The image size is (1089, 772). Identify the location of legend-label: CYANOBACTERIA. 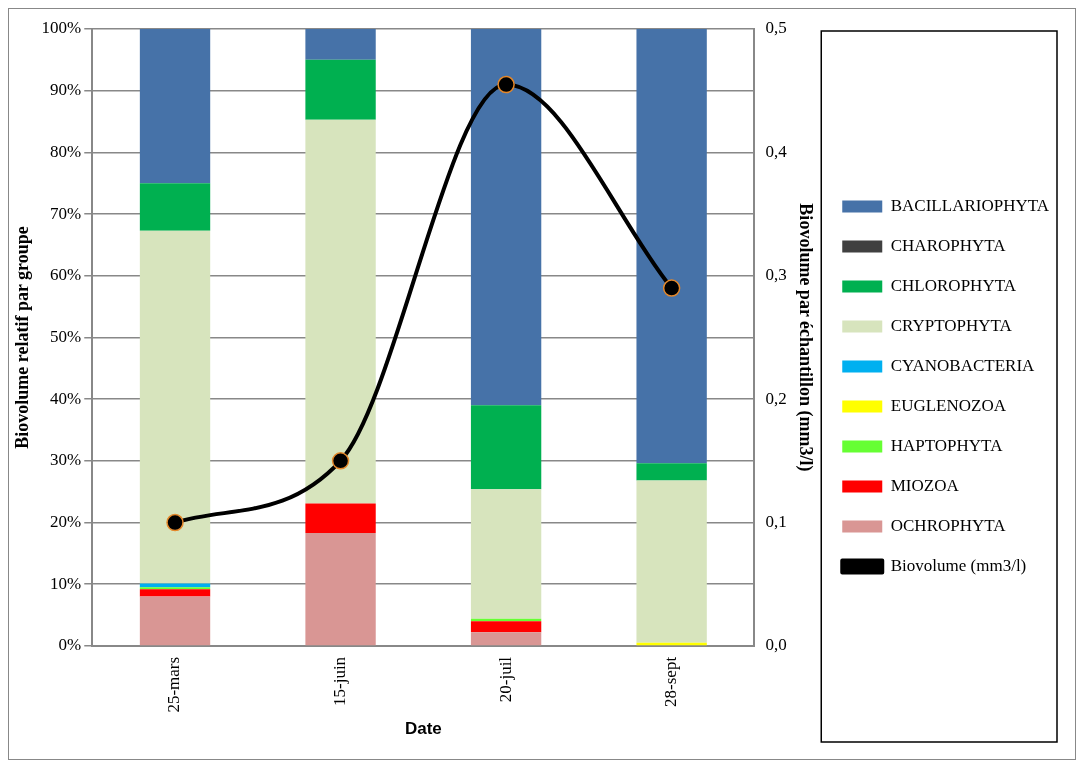
(963, 365).